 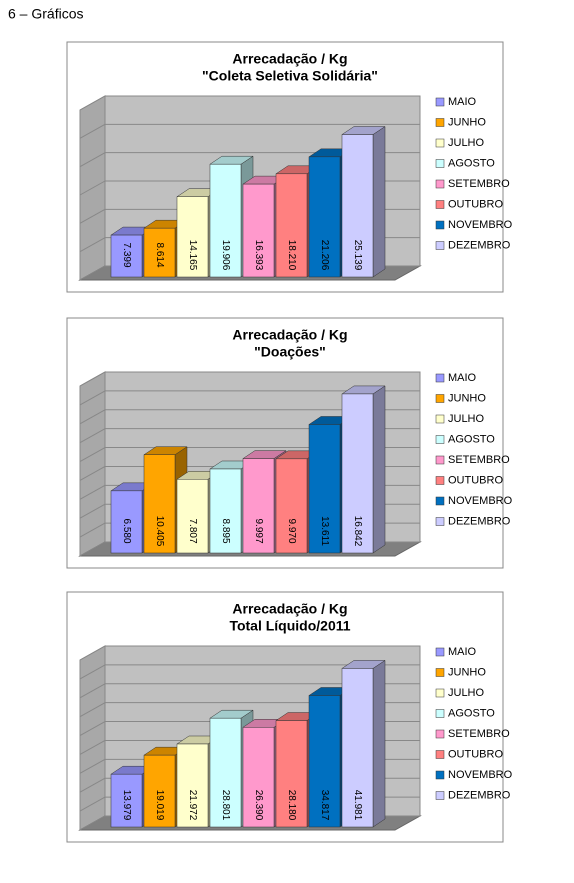 What do you see at coordinates (289, 626) in the screenshot?
I see `chart-subtitle: Total Líquido/2011` at bounding box center [289, 626].